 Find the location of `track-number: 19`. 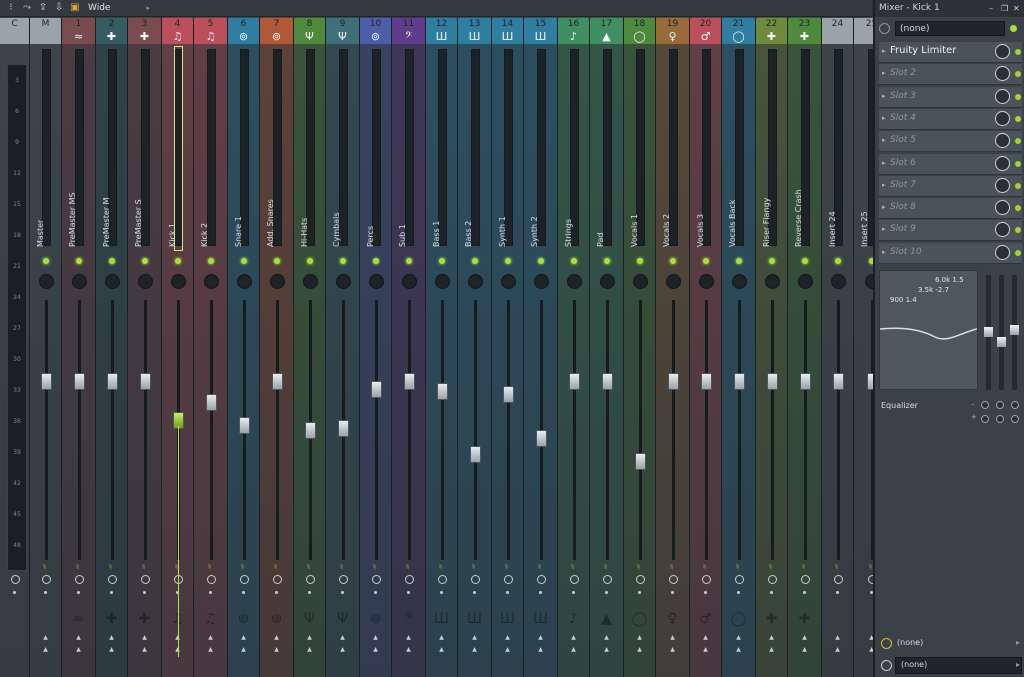

track-number: 19 is located at coordinates (672, 24).